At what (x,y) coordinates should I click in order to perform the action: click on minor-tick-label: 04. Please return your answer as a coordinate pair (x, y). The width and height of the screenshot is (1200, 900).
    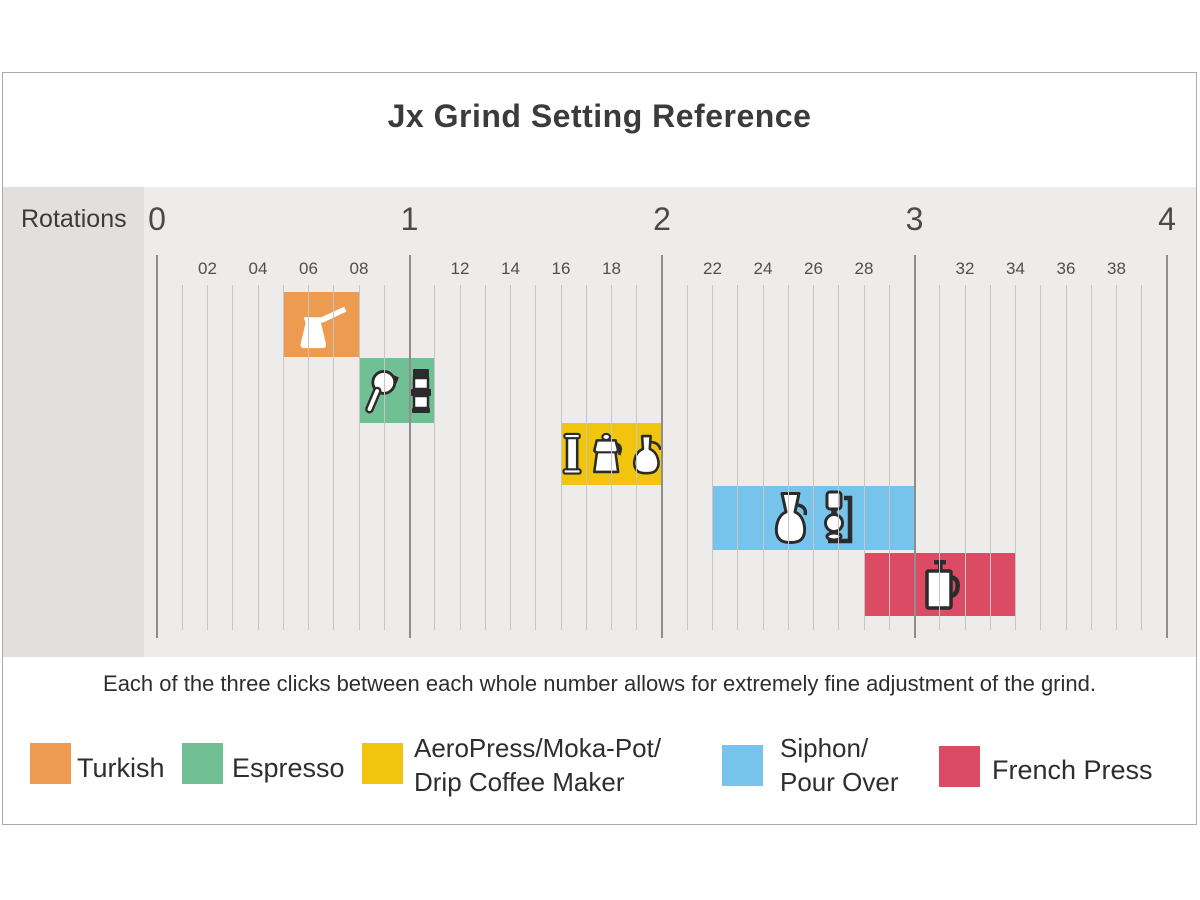
    Looking at the image, I should click on (258, 268).